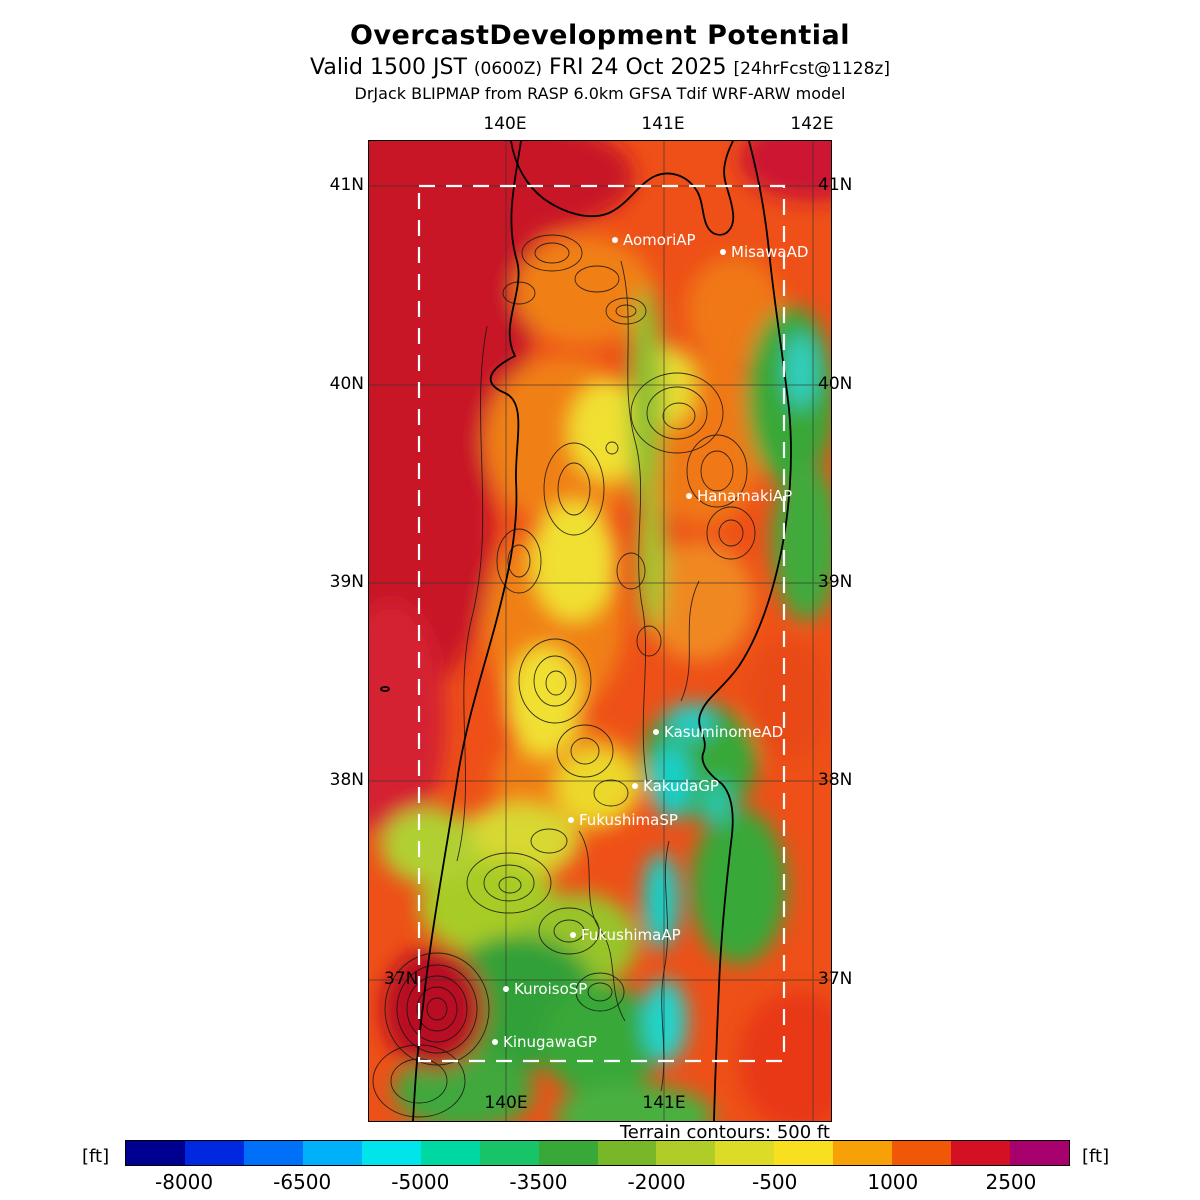  I want to click on colorbar-tick: -5000, so click(420, 1182).